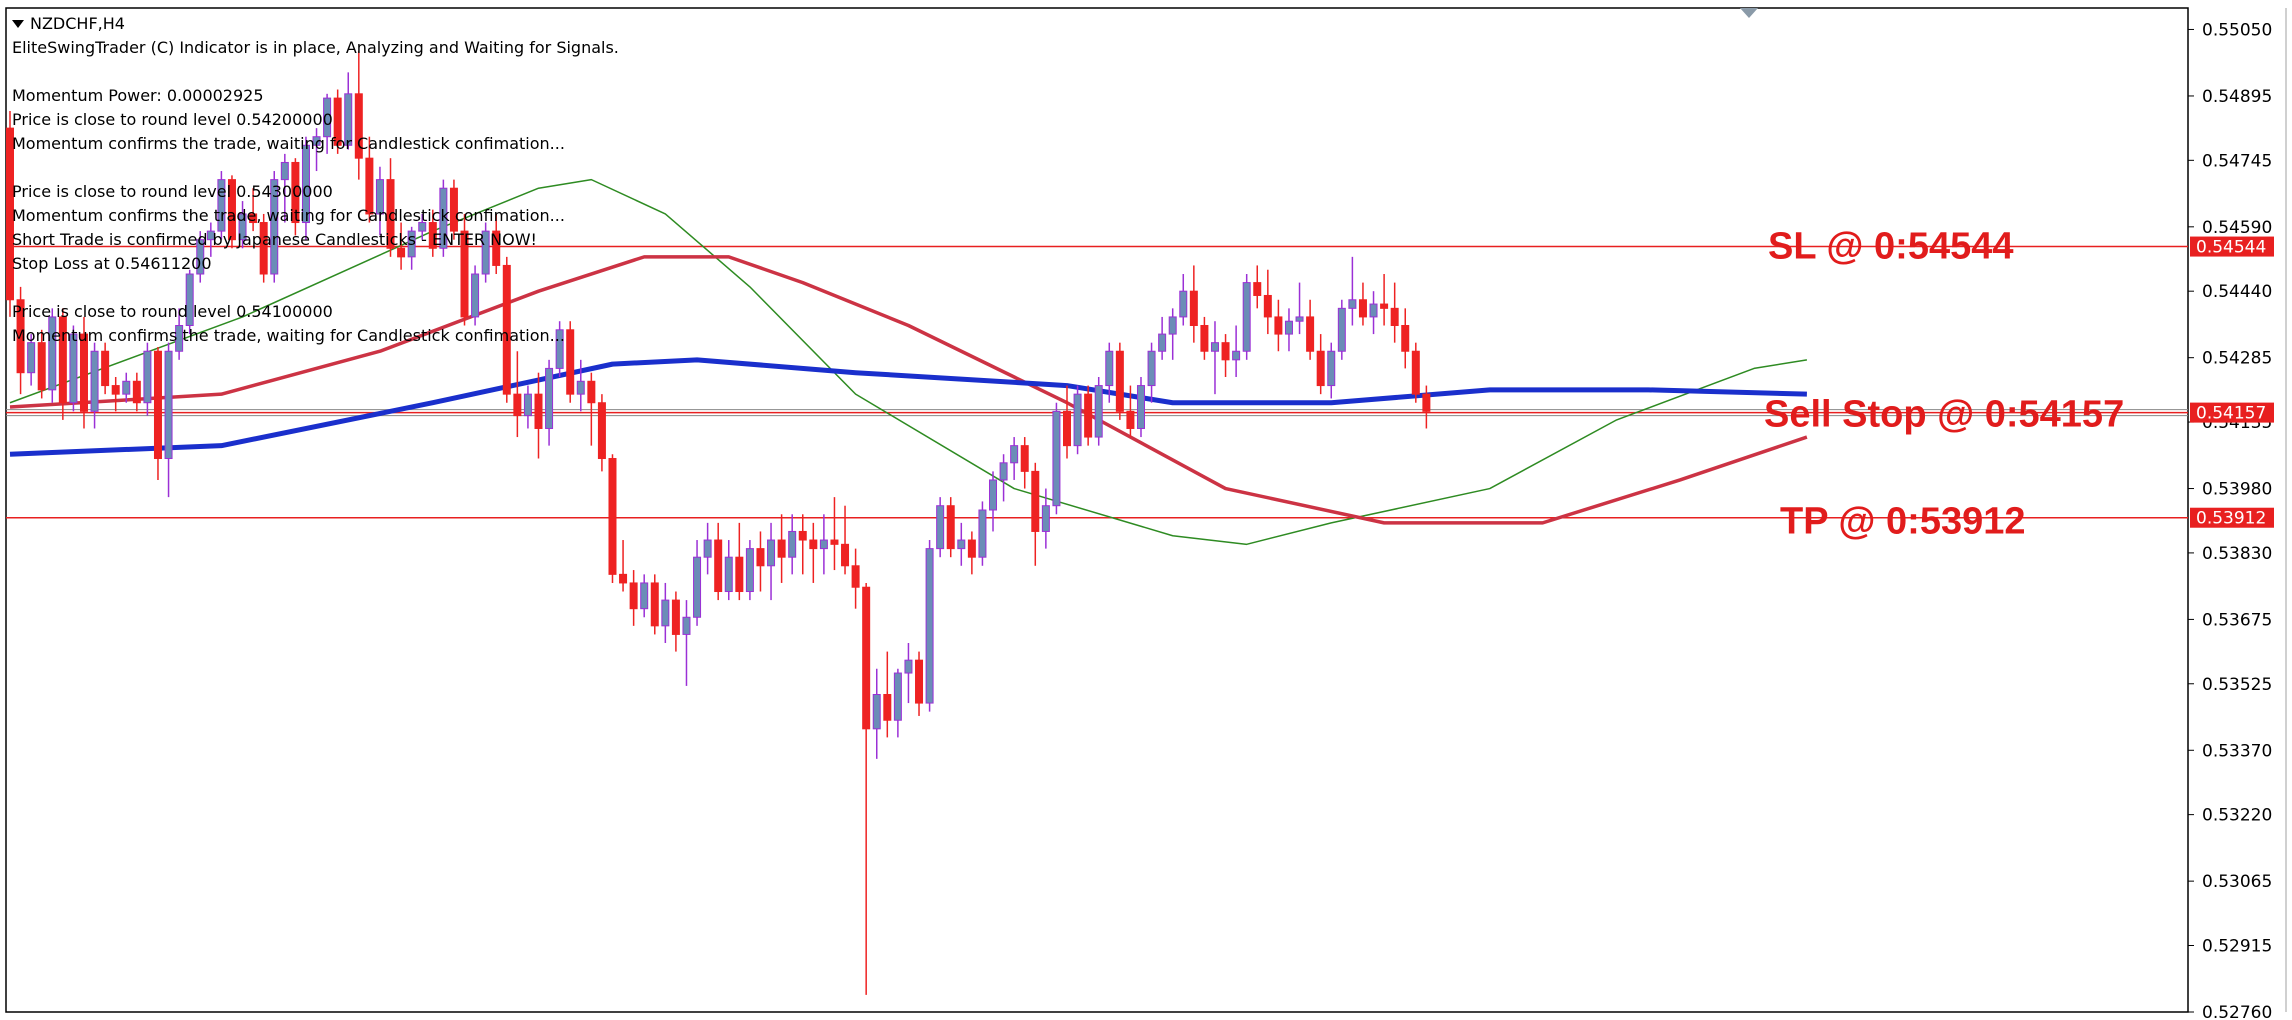 The image size is (2292, 1020). I want to click on chart-shift-marker-icon, so click(1749, 13).